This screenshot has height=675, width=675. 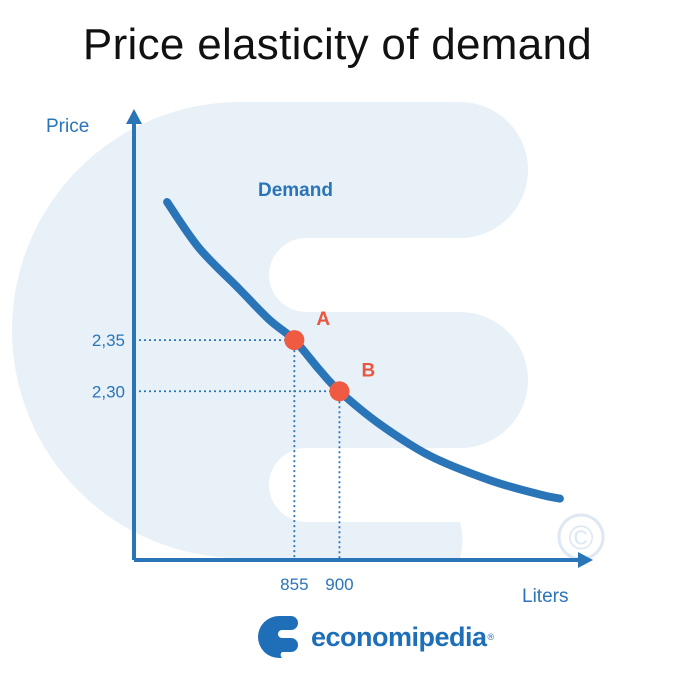 What do you see at coordinates (337, 44) in the screenshot?
I see `chart-title: Price elasticity of demand` at bounding box center [337, 44].